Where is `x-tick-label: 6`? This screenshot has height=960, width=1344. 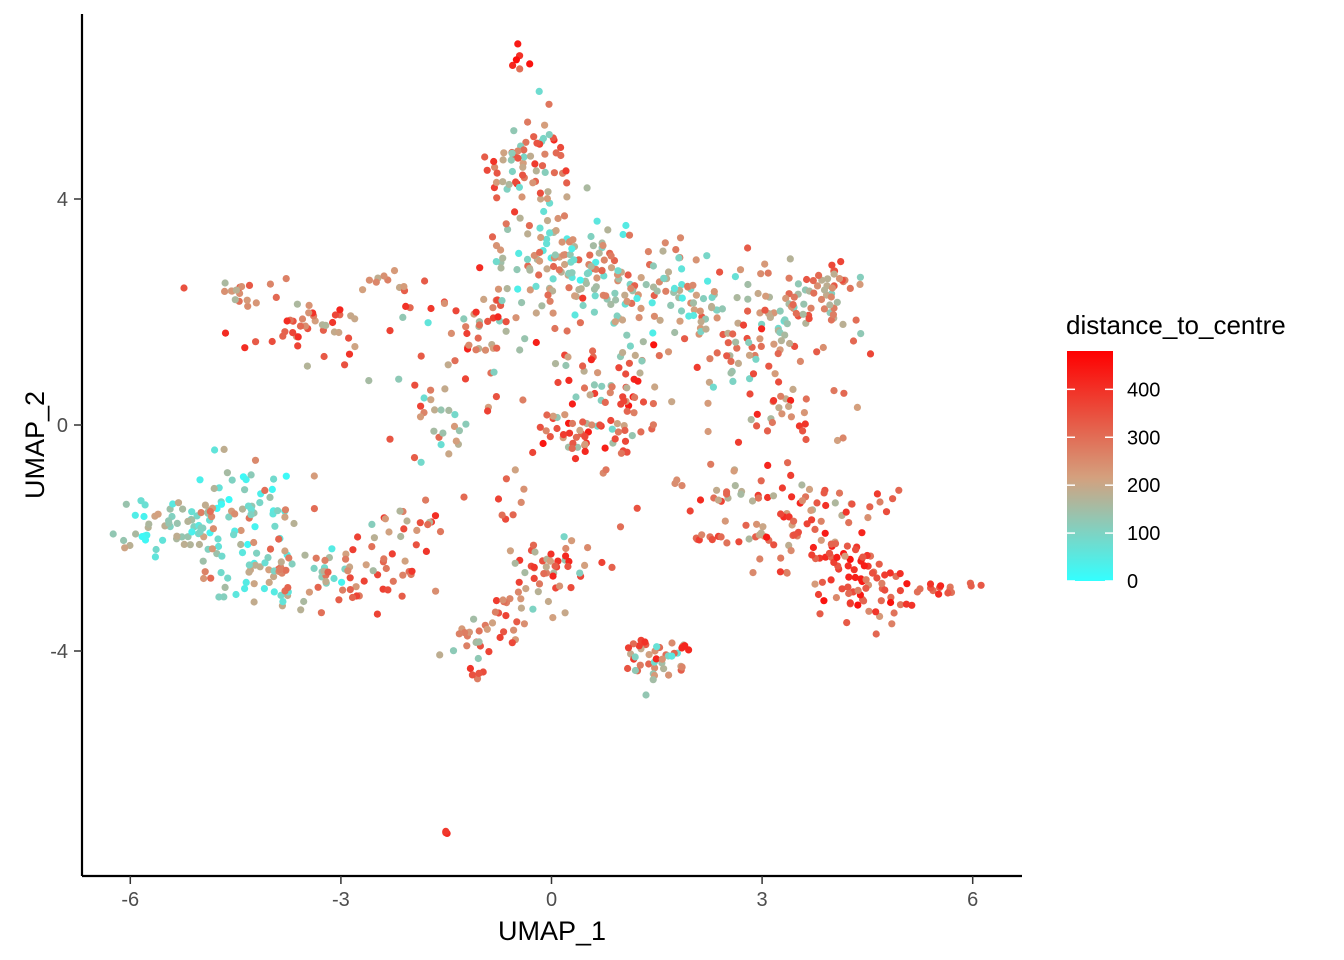
x-tick-label: 6 is located at coordinates (972, 900).